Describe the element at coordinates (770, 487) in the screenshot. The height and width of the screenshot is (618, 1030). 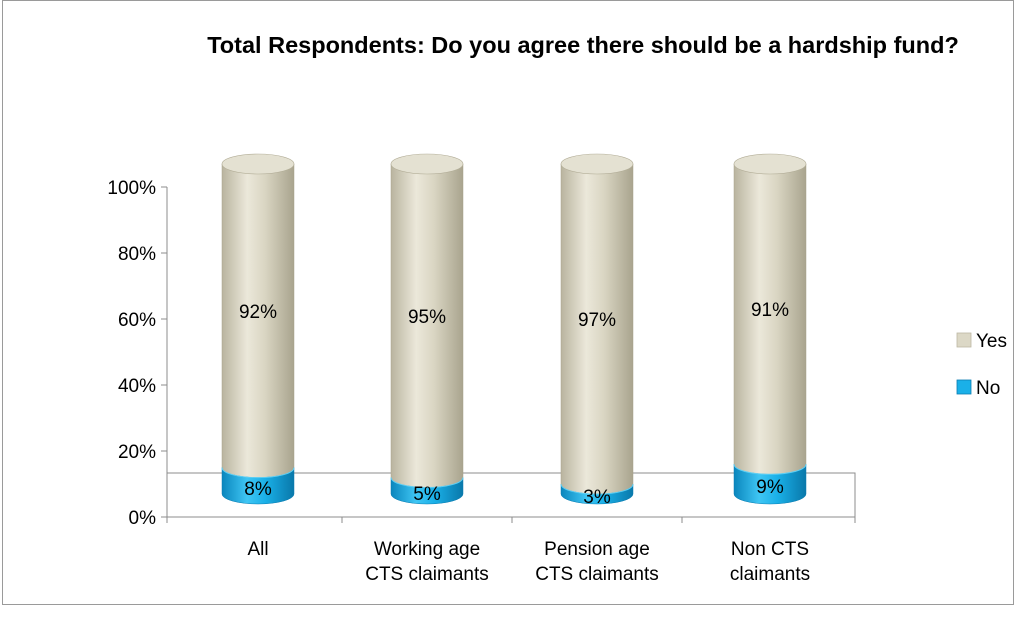
I see `data-label-no: 9%` at that location.